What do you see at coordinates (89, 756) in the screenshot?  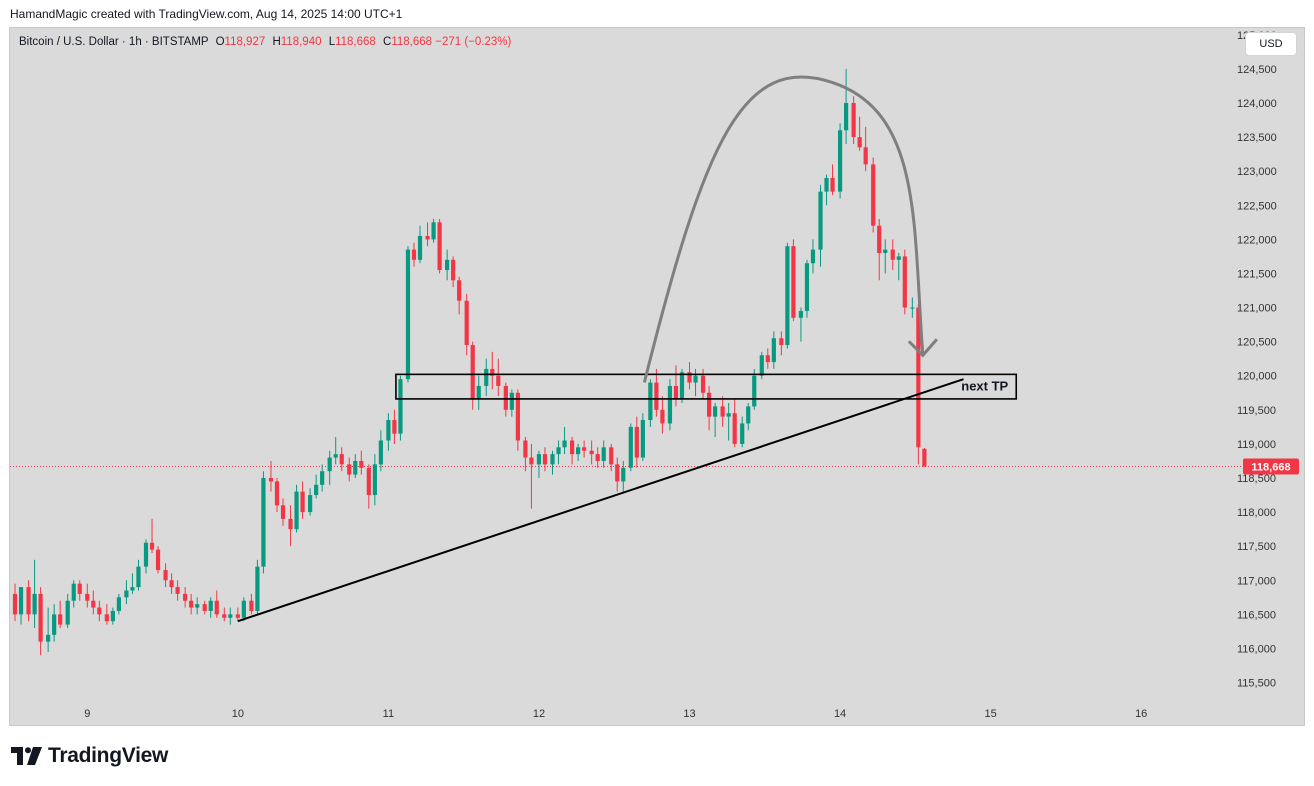 I see `tradingview-logo: TradingView` at bounding box center [89, 756].